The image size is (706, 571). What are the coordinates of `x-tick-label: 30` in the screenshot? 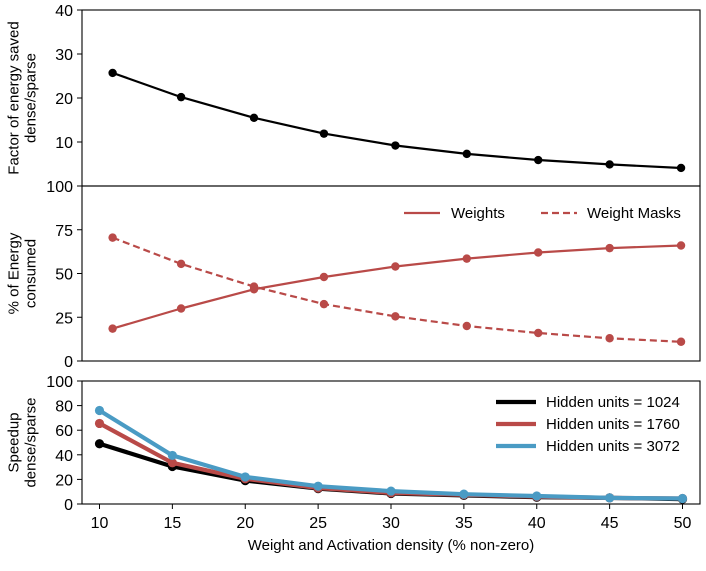 It's located at (391, 523).